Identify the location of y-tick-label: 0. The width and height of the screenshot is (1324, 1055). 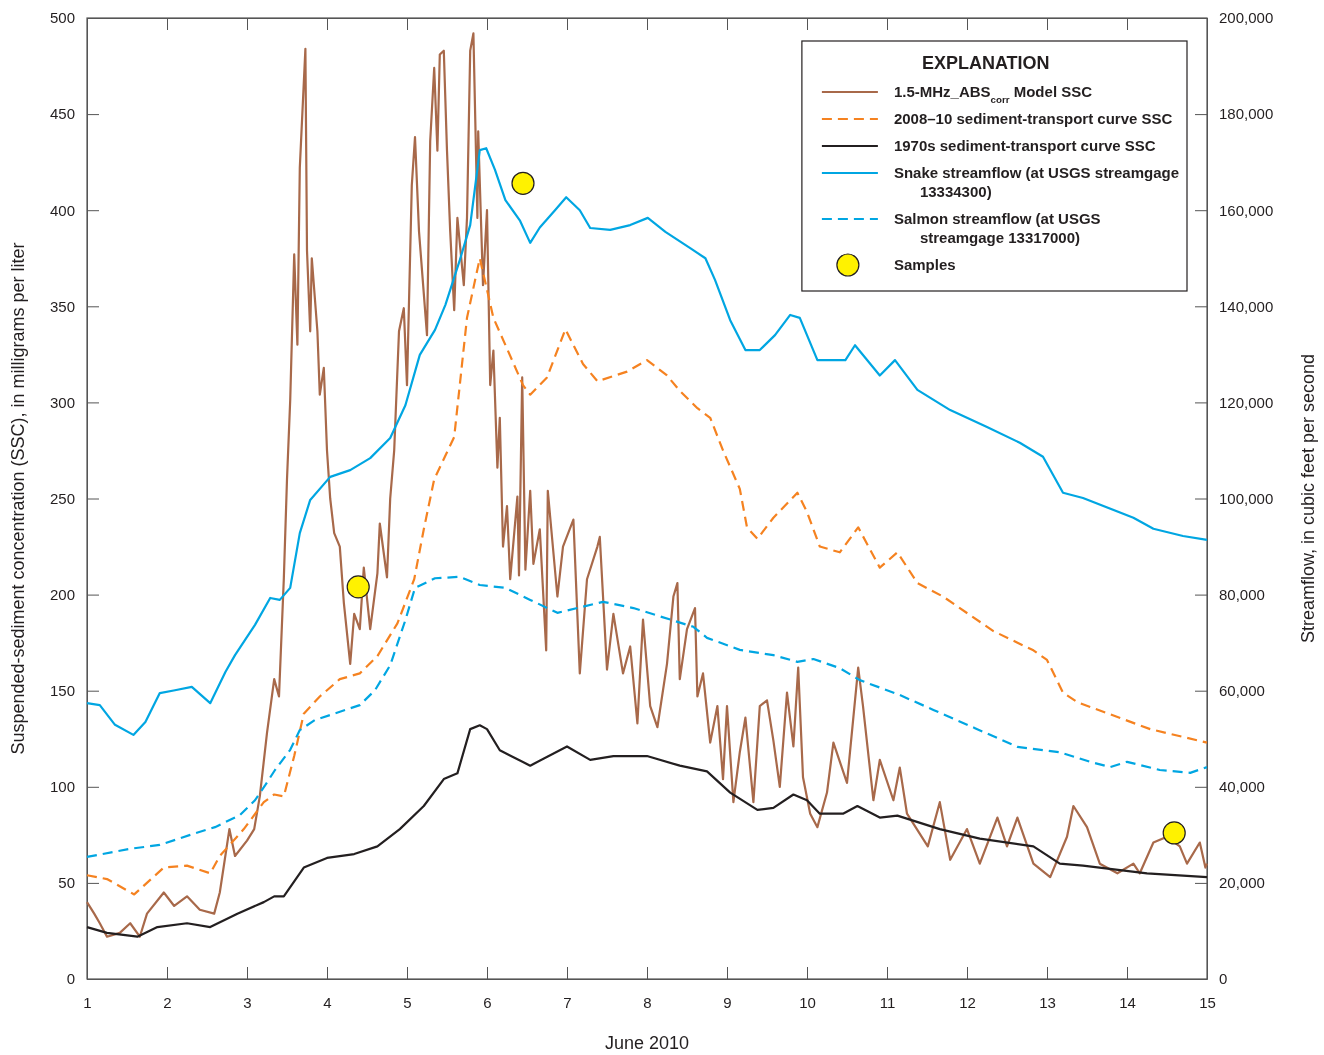
(70, 979).